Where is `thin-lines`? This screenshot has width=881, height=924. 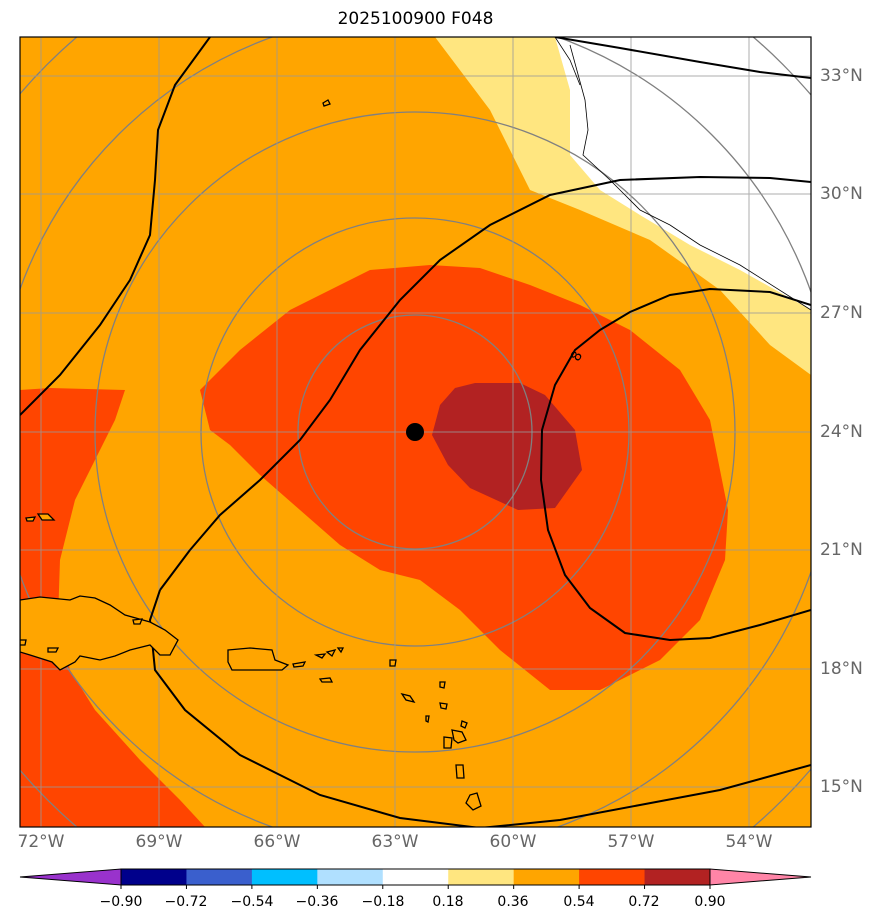 thin-lines is located at coordinates (682, 174).